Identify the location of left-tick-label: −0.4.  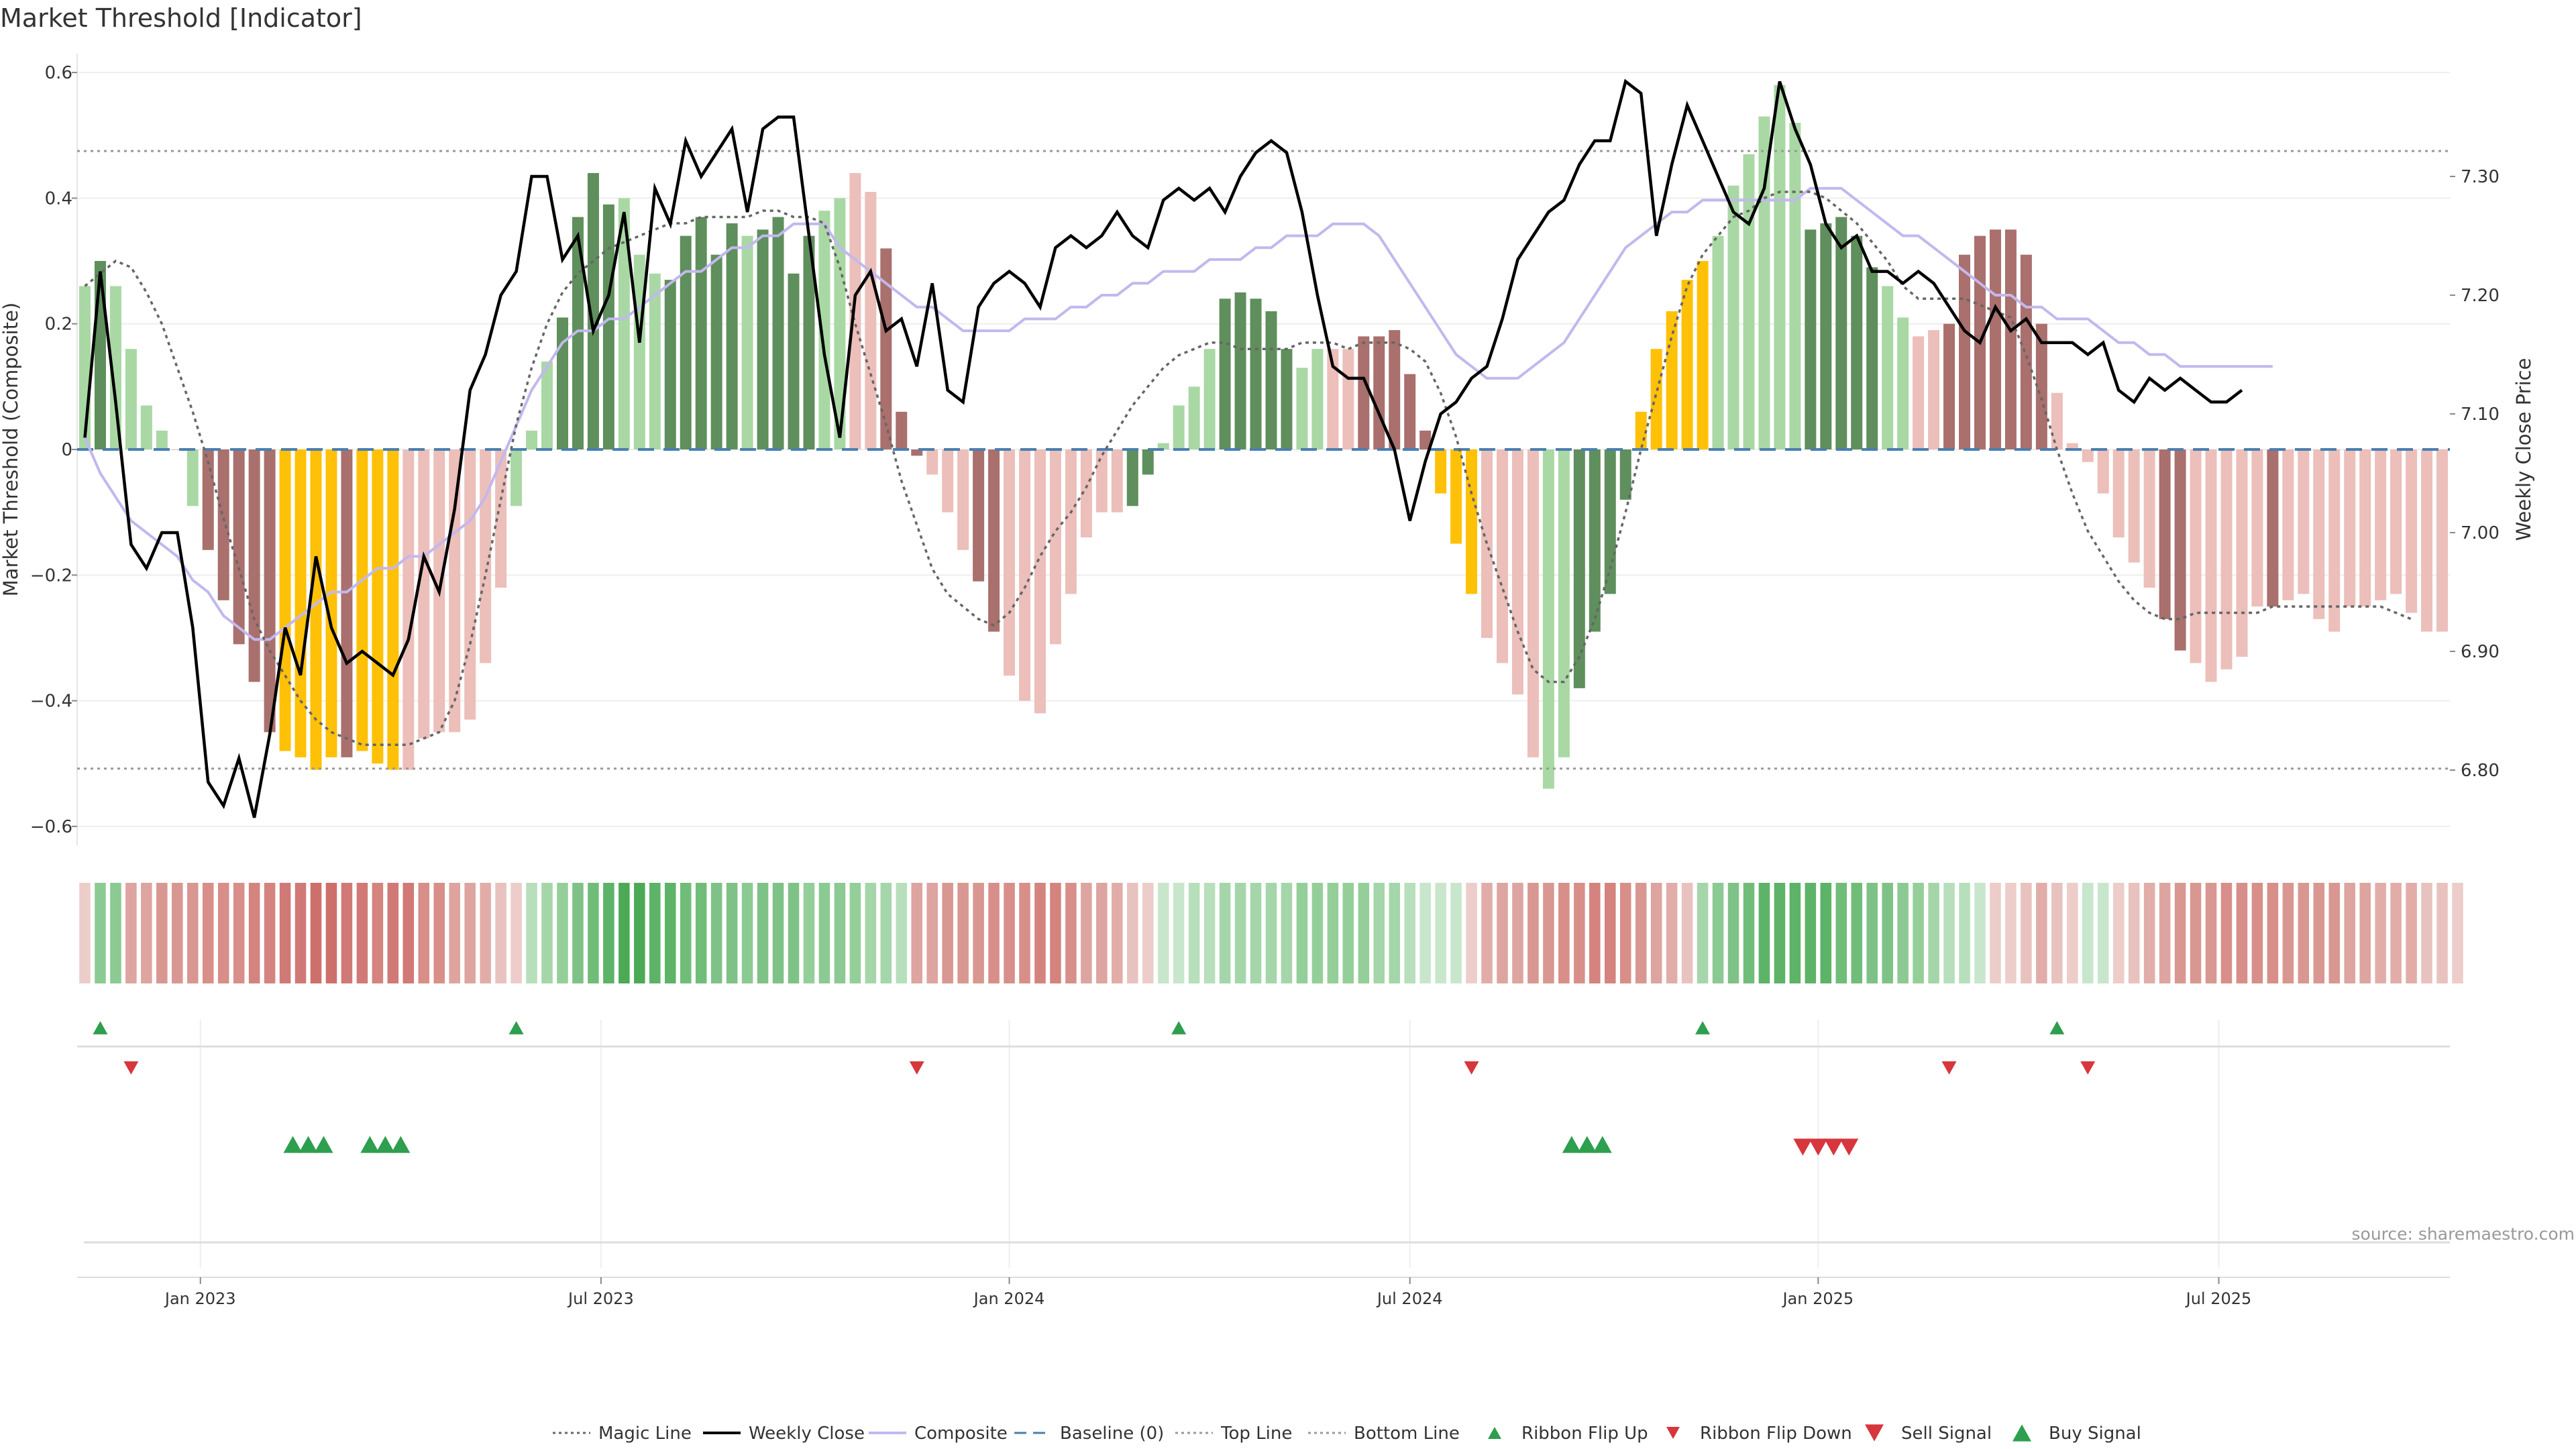
(51, 702).